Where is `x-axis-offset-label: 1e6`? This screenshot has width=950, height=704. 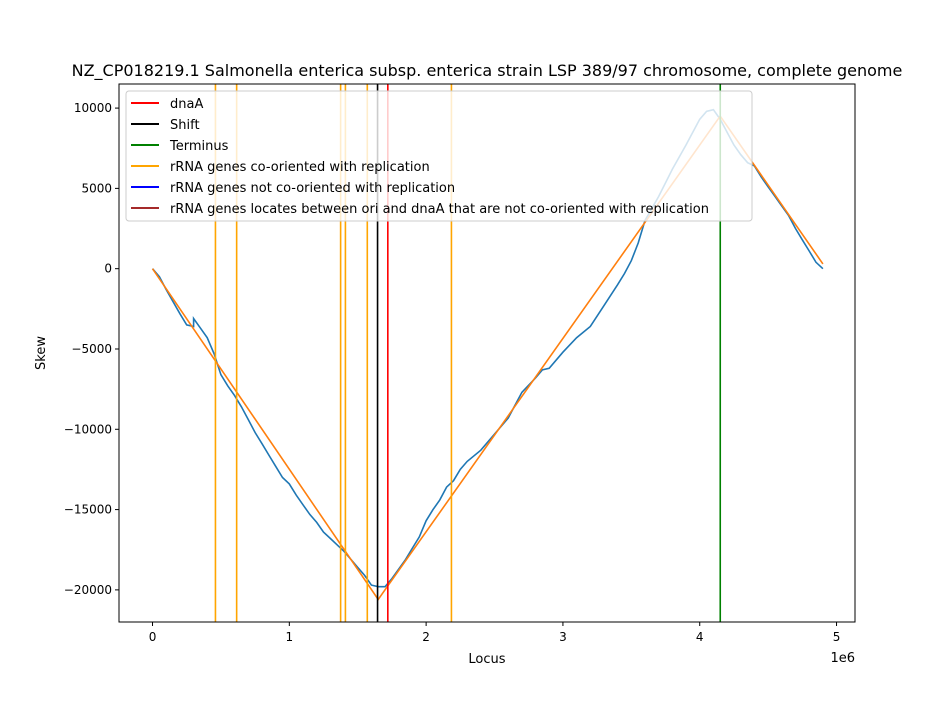
x-axis-offset-label: 1e6 is located at coordinates (842, 658).